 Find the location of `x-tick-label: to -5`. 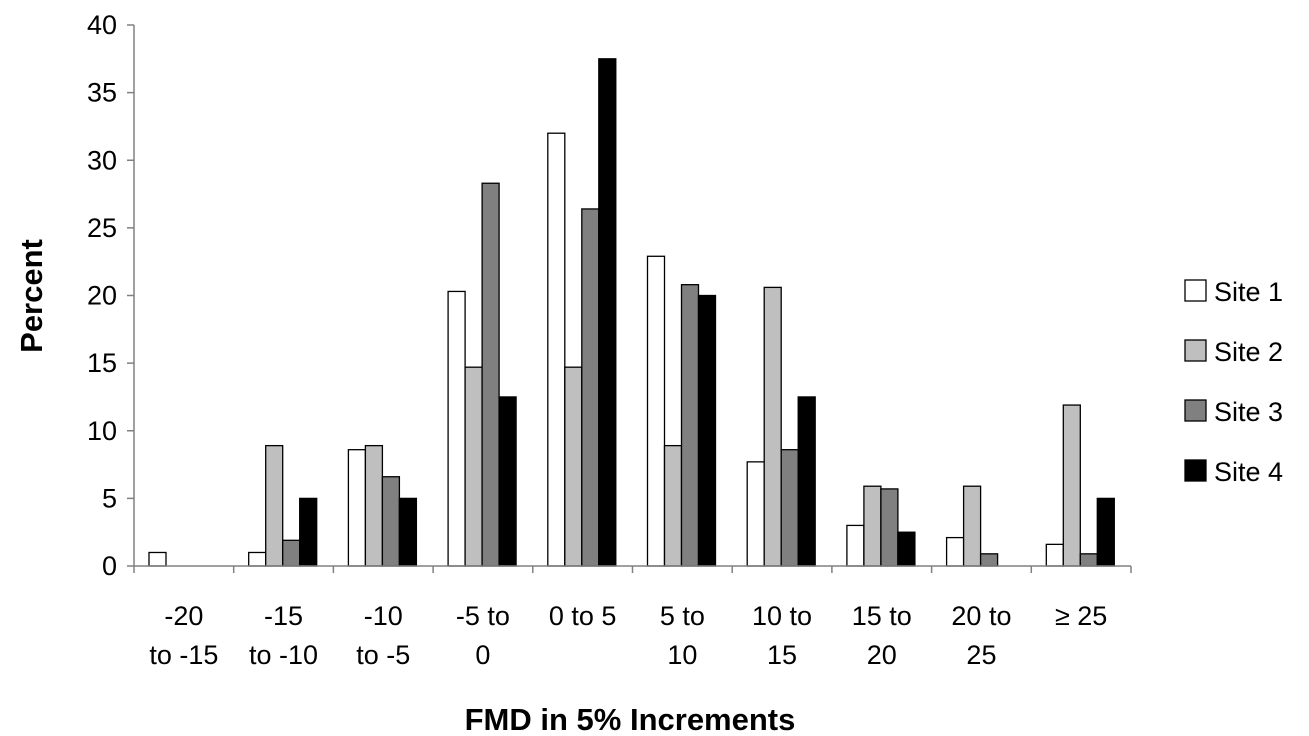

x-tick-label: to -5 is located at coordinates (383, 655).